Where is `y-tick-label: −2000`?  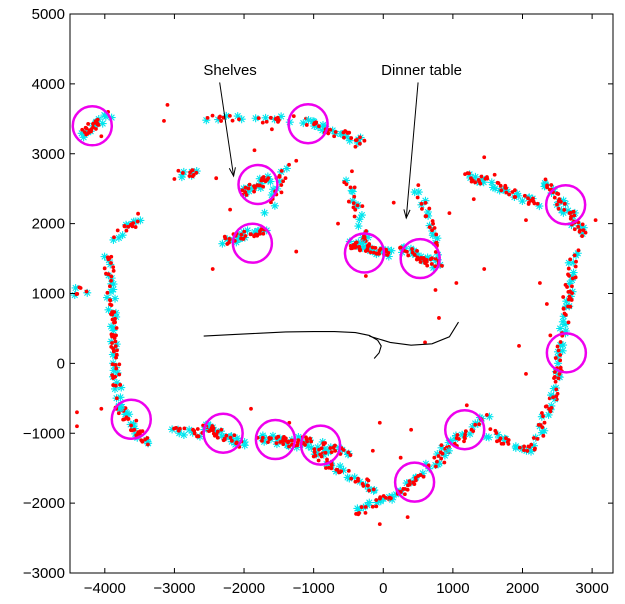
y-tick-label: −2000 is located at coordinates (44, 503).